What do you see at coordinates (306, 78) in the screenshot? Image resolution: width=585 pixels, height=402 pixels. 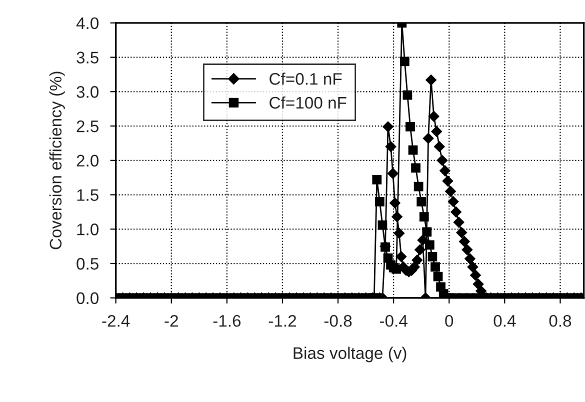 I see `legend-label: Cf=0.1 nF` at bounding box center [306, 78].